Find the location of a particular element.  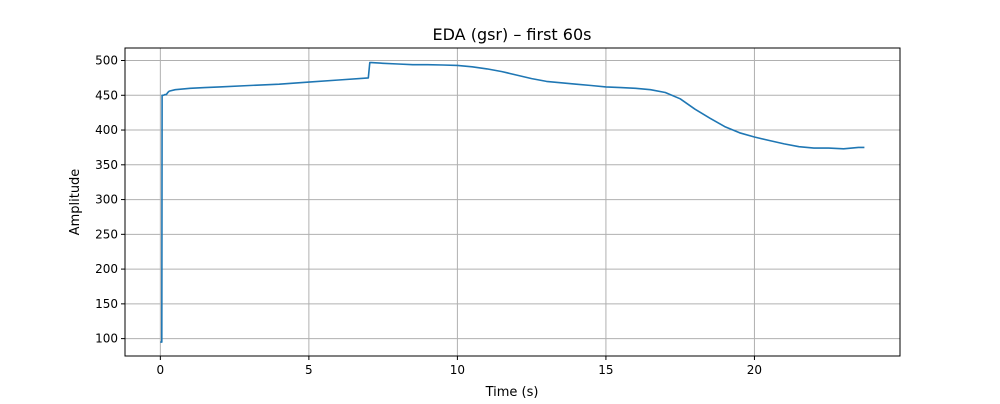

x-tick-label: 0 is located at coordinates (161, 370).